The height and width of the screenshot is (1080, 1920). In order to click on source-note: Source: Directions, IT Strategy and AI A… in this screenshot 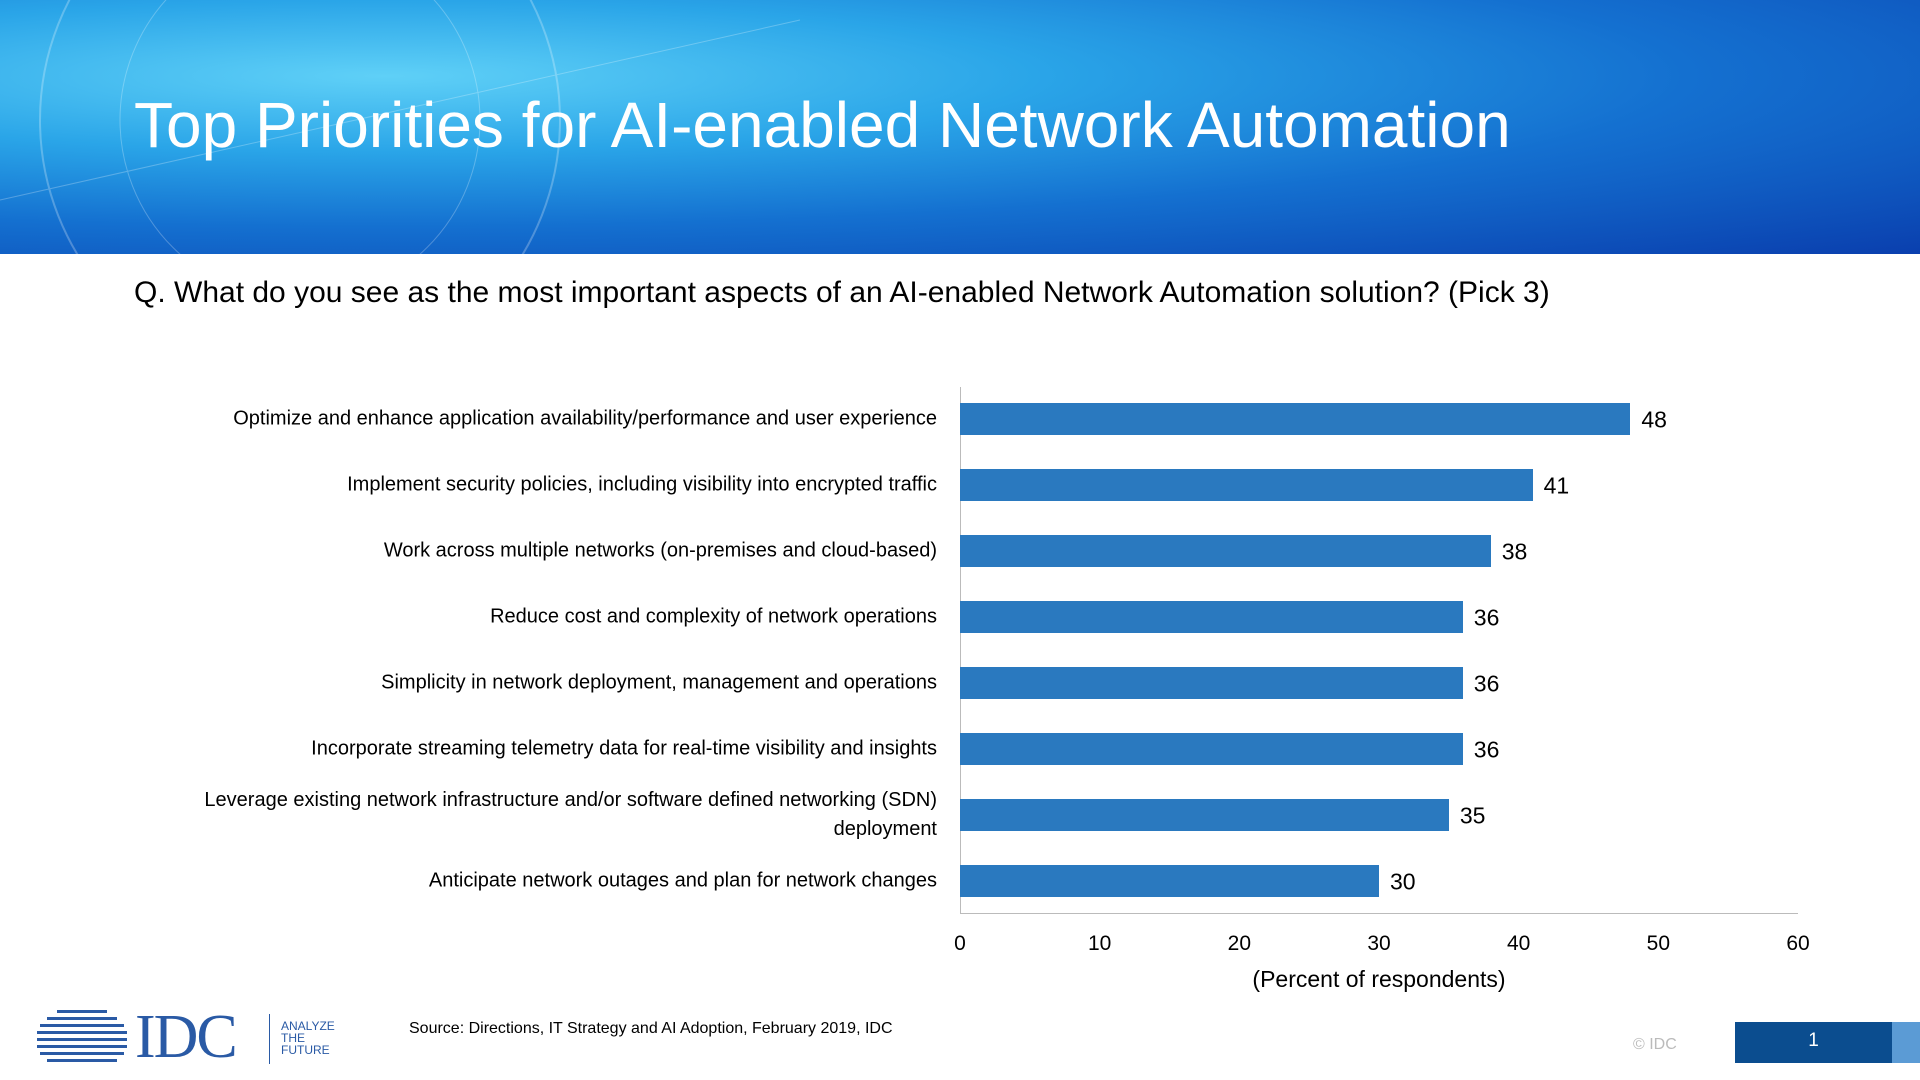, I will do `click(651, 1028)`.